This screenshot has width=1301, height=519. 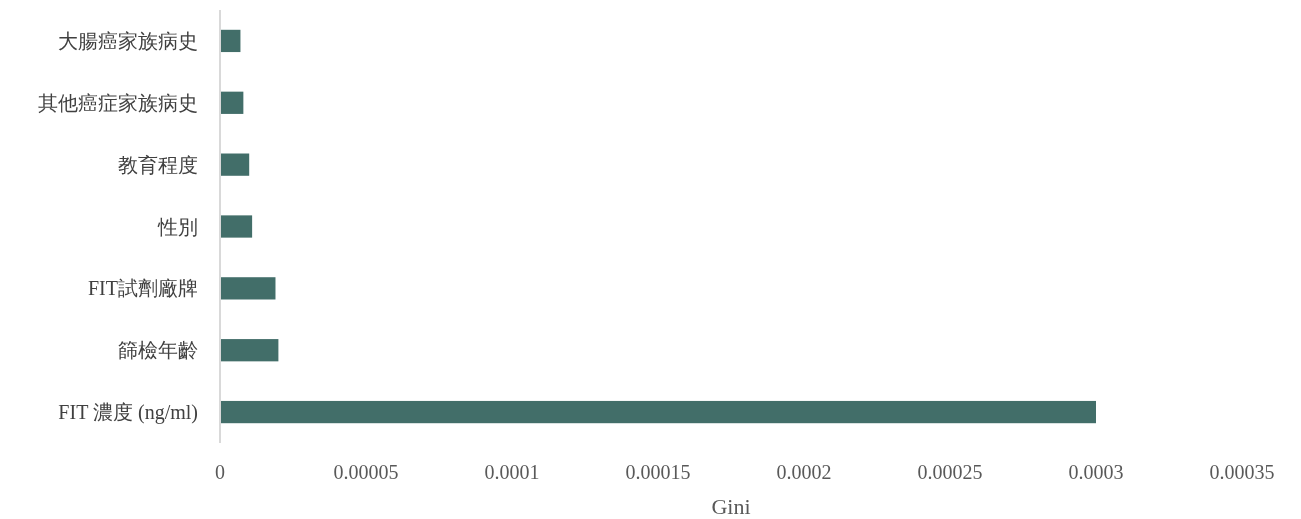 I want to click on y-tick-label: 大腸癌家族病史, so click(x=128, y=40).